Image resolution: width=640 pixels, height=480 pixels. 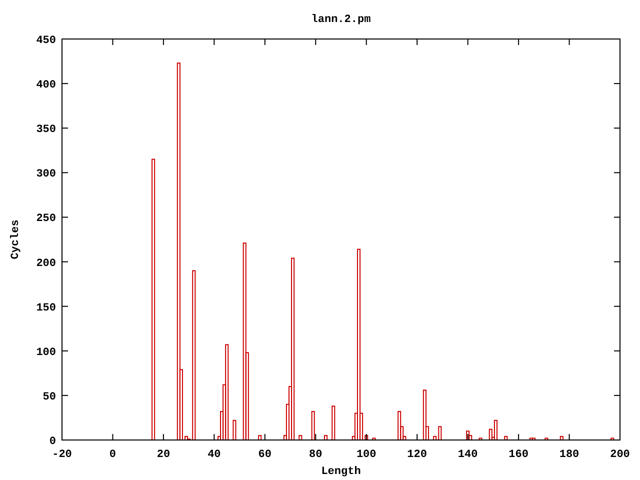 I want to click on y-tick-label: 350, so click(x=46, y=130).